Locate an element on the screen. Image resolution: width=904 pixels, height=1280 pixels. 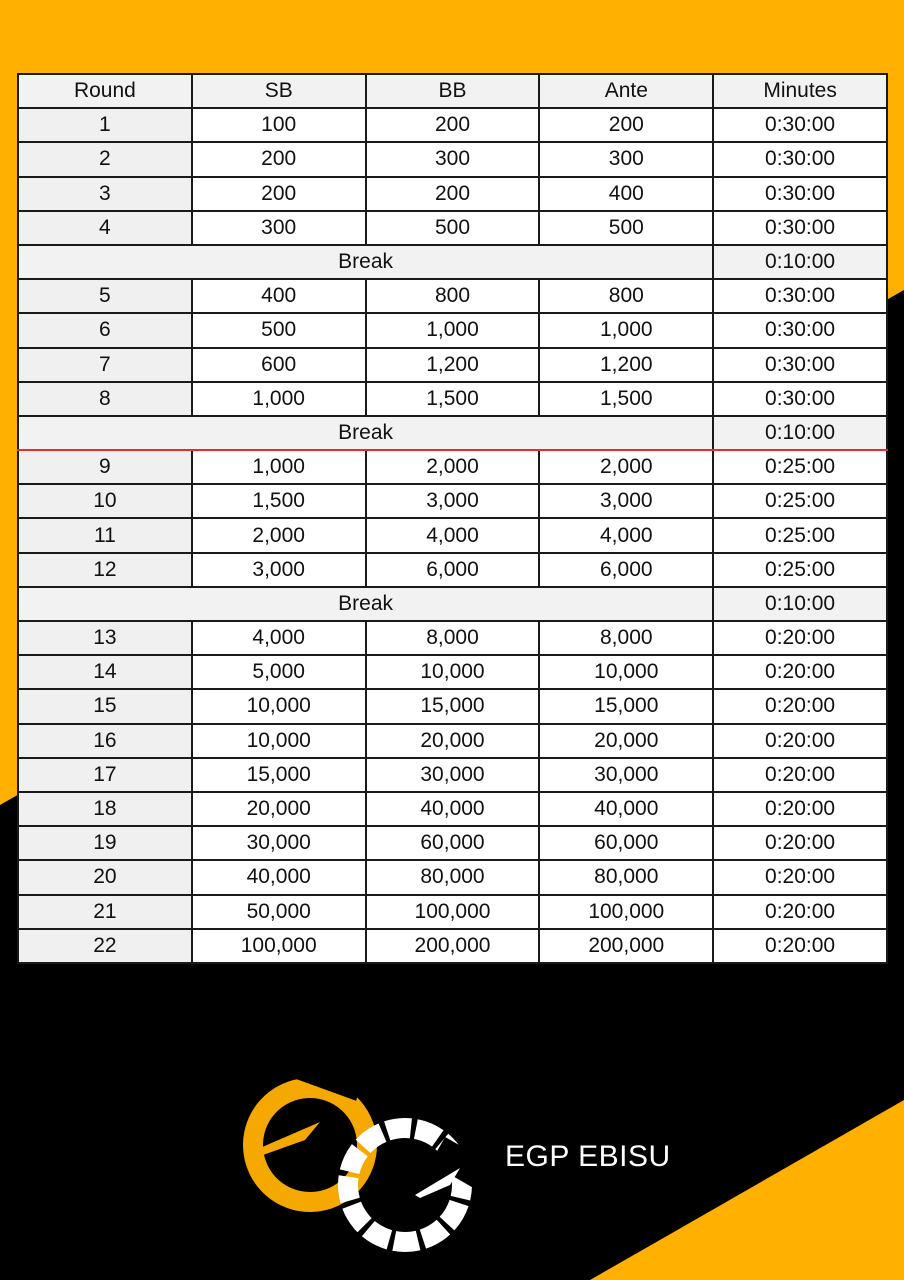
cell-bb: 10,000 is located at coordinates (452, 672).